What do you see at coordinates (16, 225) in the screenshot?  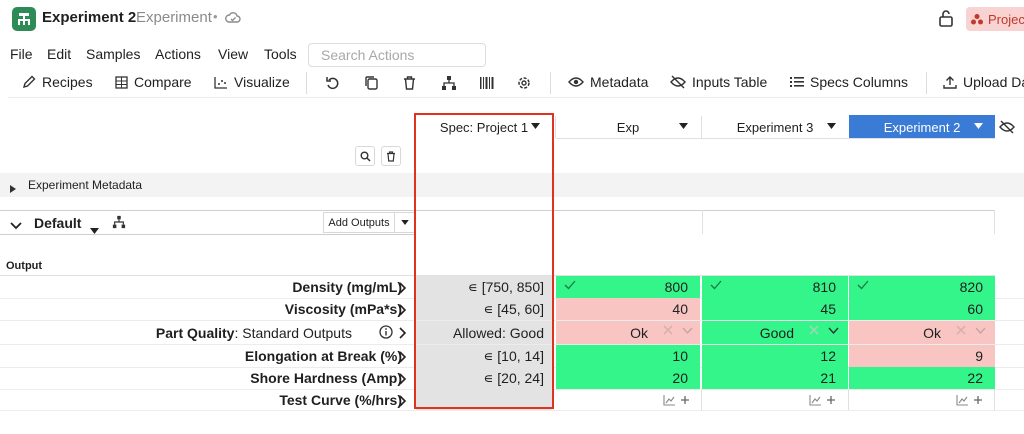 I see `collapse-chevron-icon` at bounding box center [16, 225].